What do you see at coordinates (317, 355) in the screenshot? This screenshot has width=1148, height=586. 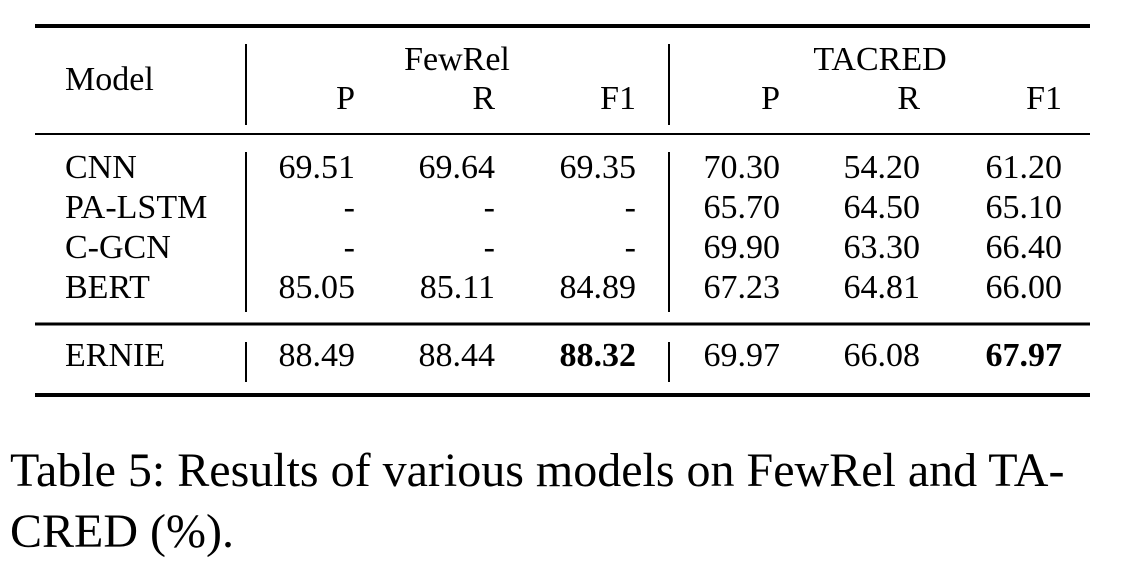 I see `cell: 88.49` at bounding box center [317, 355].